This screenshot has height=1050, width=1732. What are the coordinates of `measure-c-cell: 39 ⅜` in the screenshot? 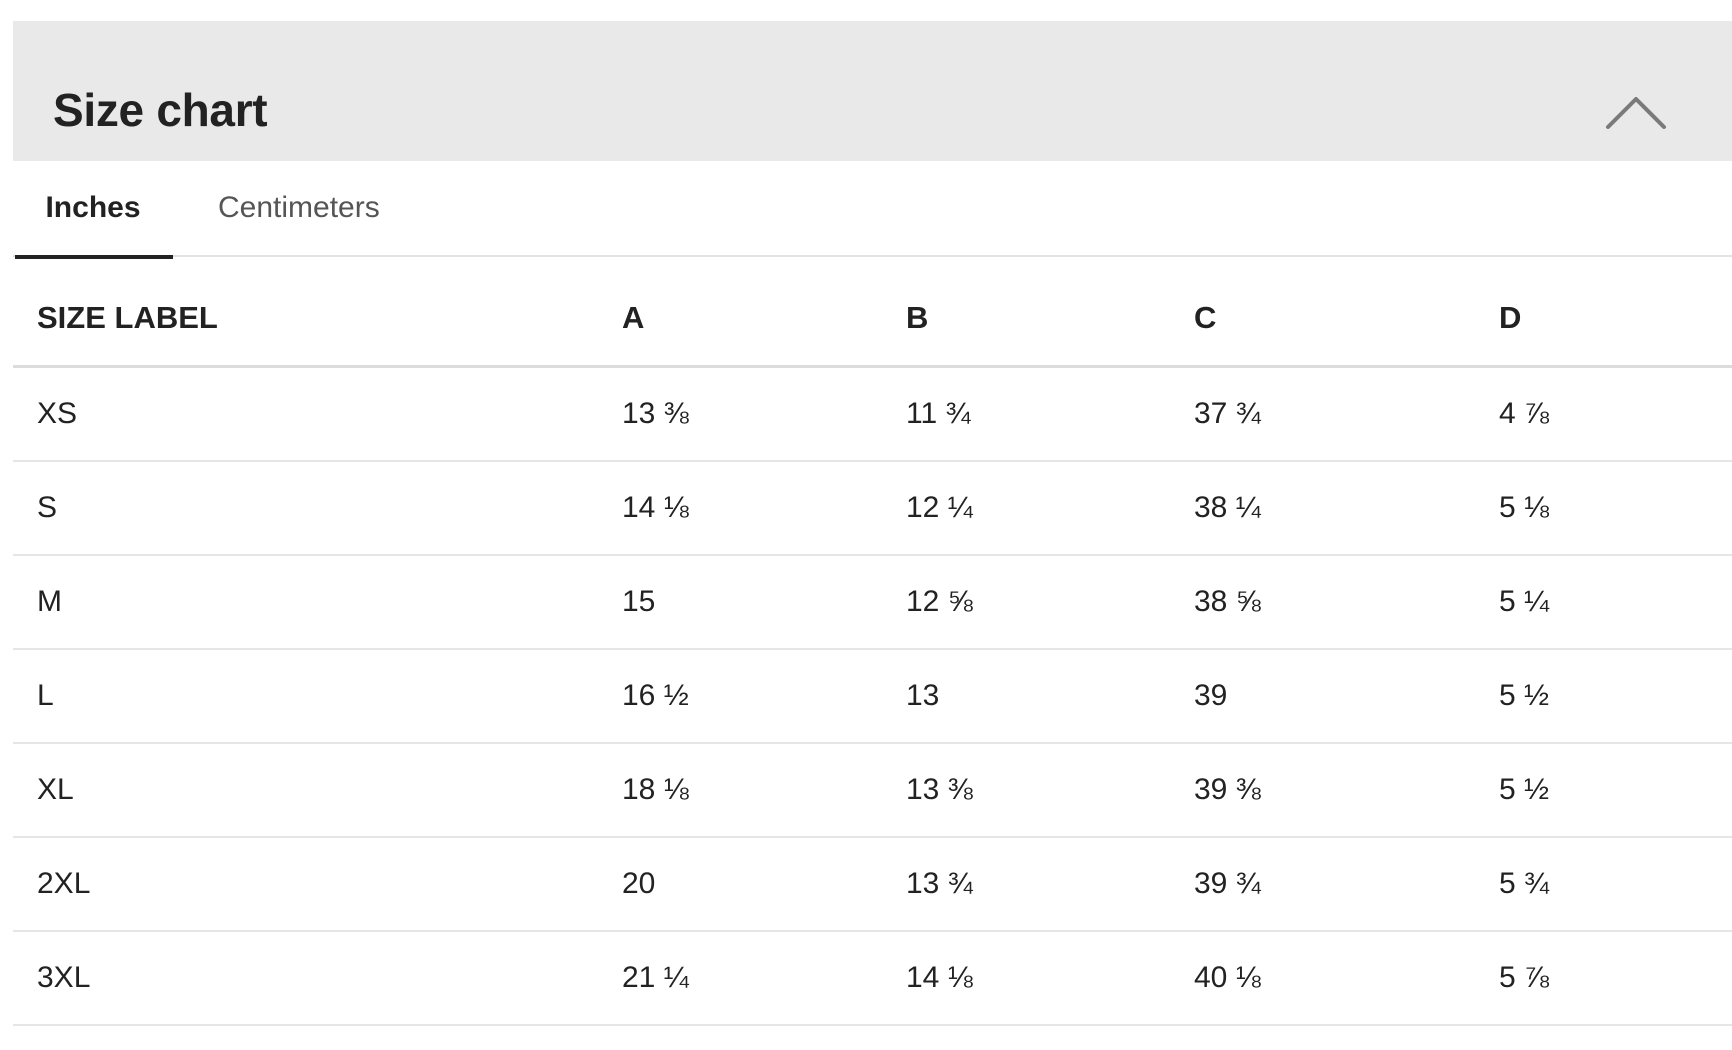 It's located at (1227, 789).